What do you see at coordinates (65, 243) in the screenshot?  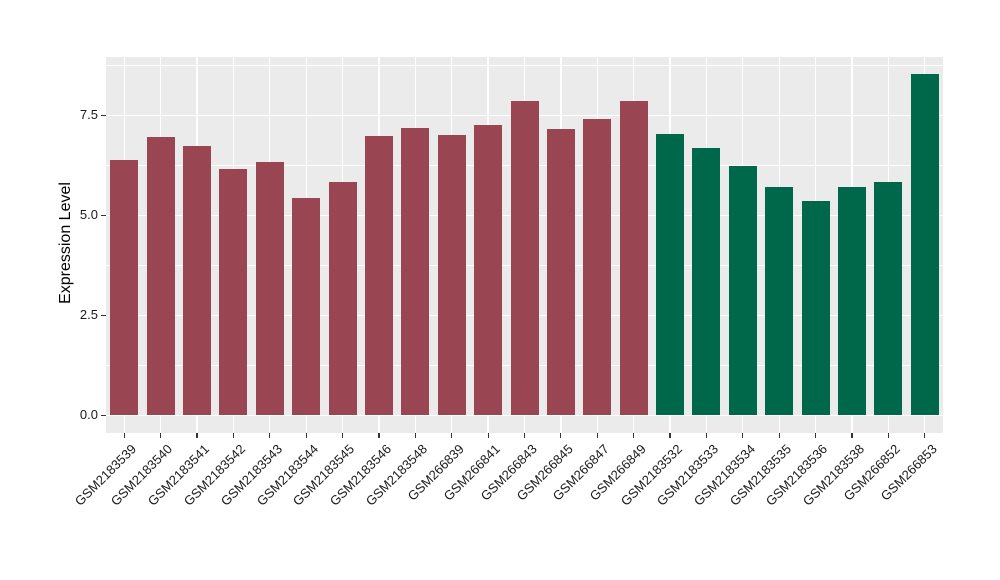 I see `y-axis-title: Expression Level` at bounding box center [65, 243].